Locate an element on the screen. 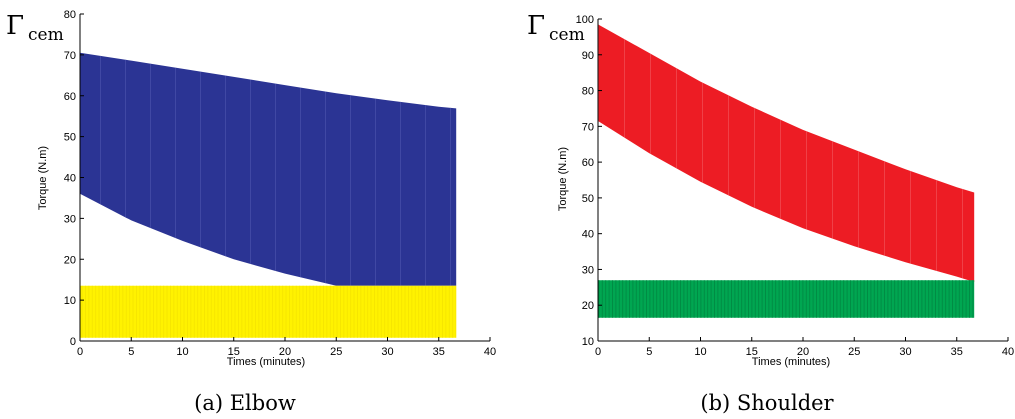 This screenshot has width=1015, height=419. figure-caption: (a) Elbow is located at coordinates (245, 403).